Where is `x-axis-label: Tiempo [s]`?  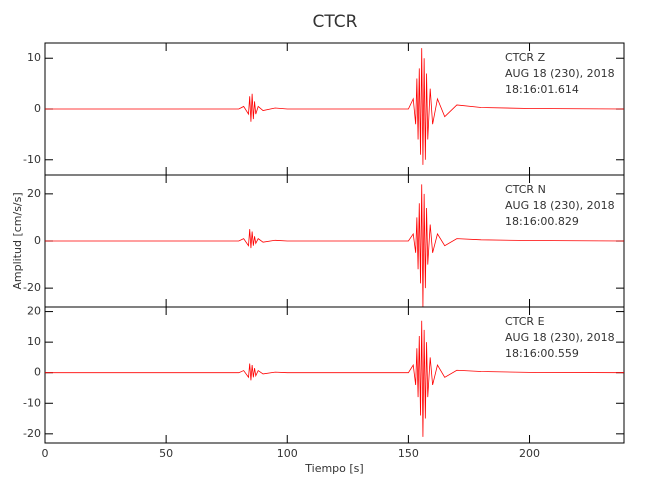 x-axis-label: Tiempo [s] is located at coordinates (333, 468).